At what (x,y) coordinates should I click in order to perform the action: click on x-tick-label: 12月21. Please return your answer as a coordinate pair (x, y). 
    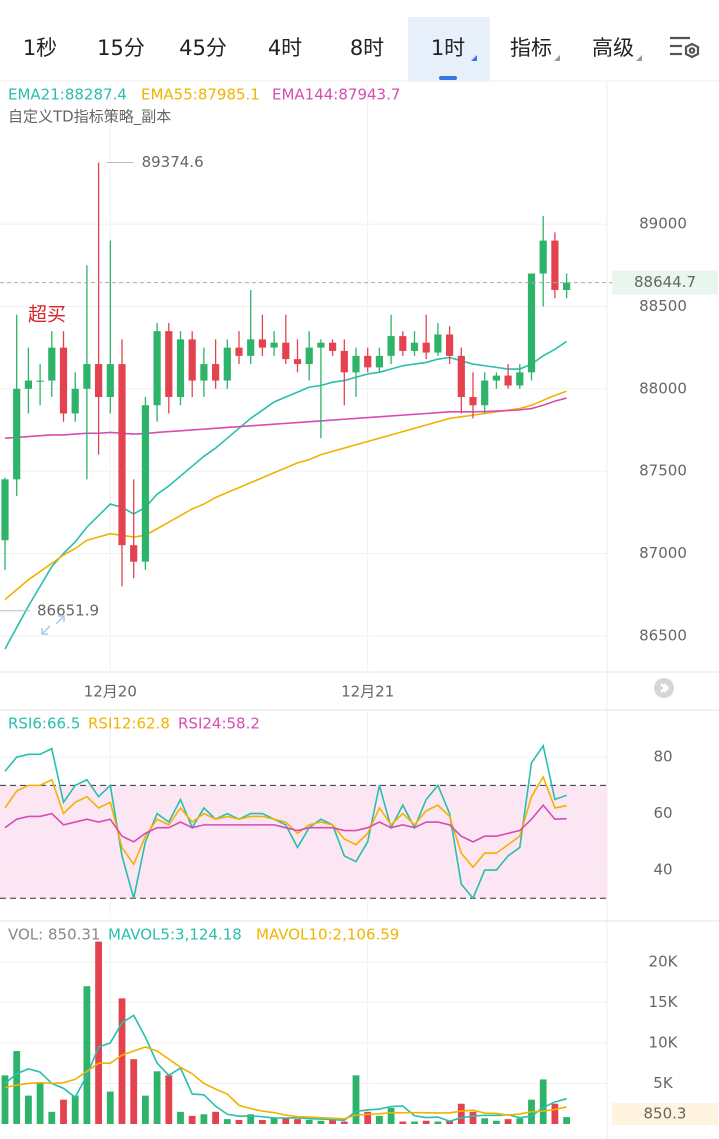
    Looking at the image, I should click on (367, 692).